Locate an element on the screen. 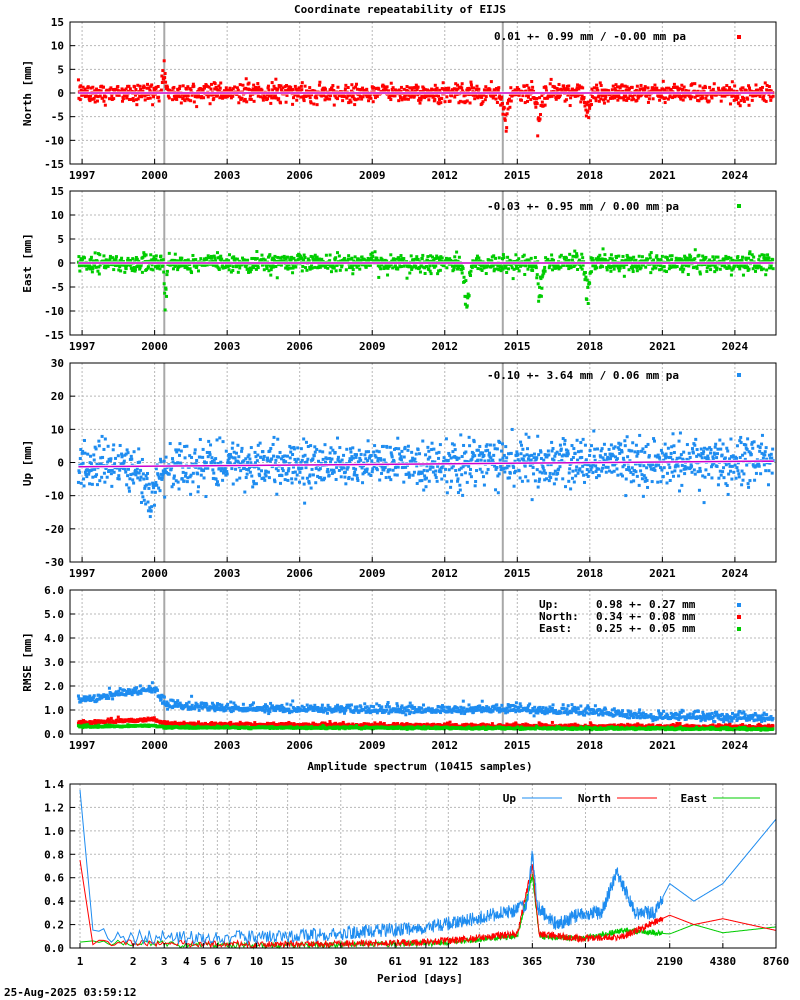 The height and width of the screenshot is (1000, 800). y-tick-label: -10 is located at coordinates (54, 140).